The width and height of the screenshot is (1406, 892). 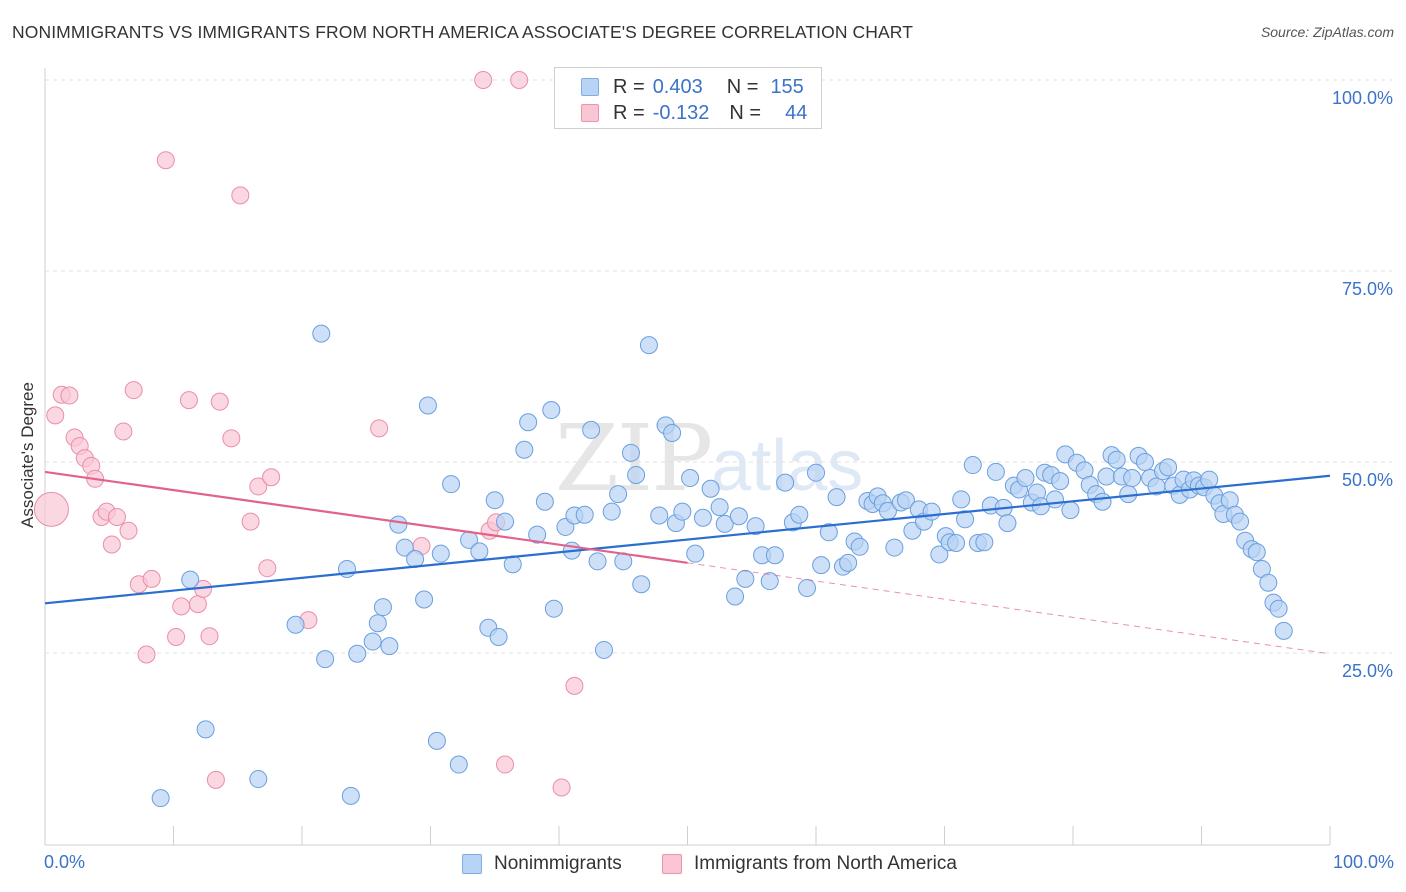 I want to click on trend-line-nonimmigrants, so click(x=687, y=539).